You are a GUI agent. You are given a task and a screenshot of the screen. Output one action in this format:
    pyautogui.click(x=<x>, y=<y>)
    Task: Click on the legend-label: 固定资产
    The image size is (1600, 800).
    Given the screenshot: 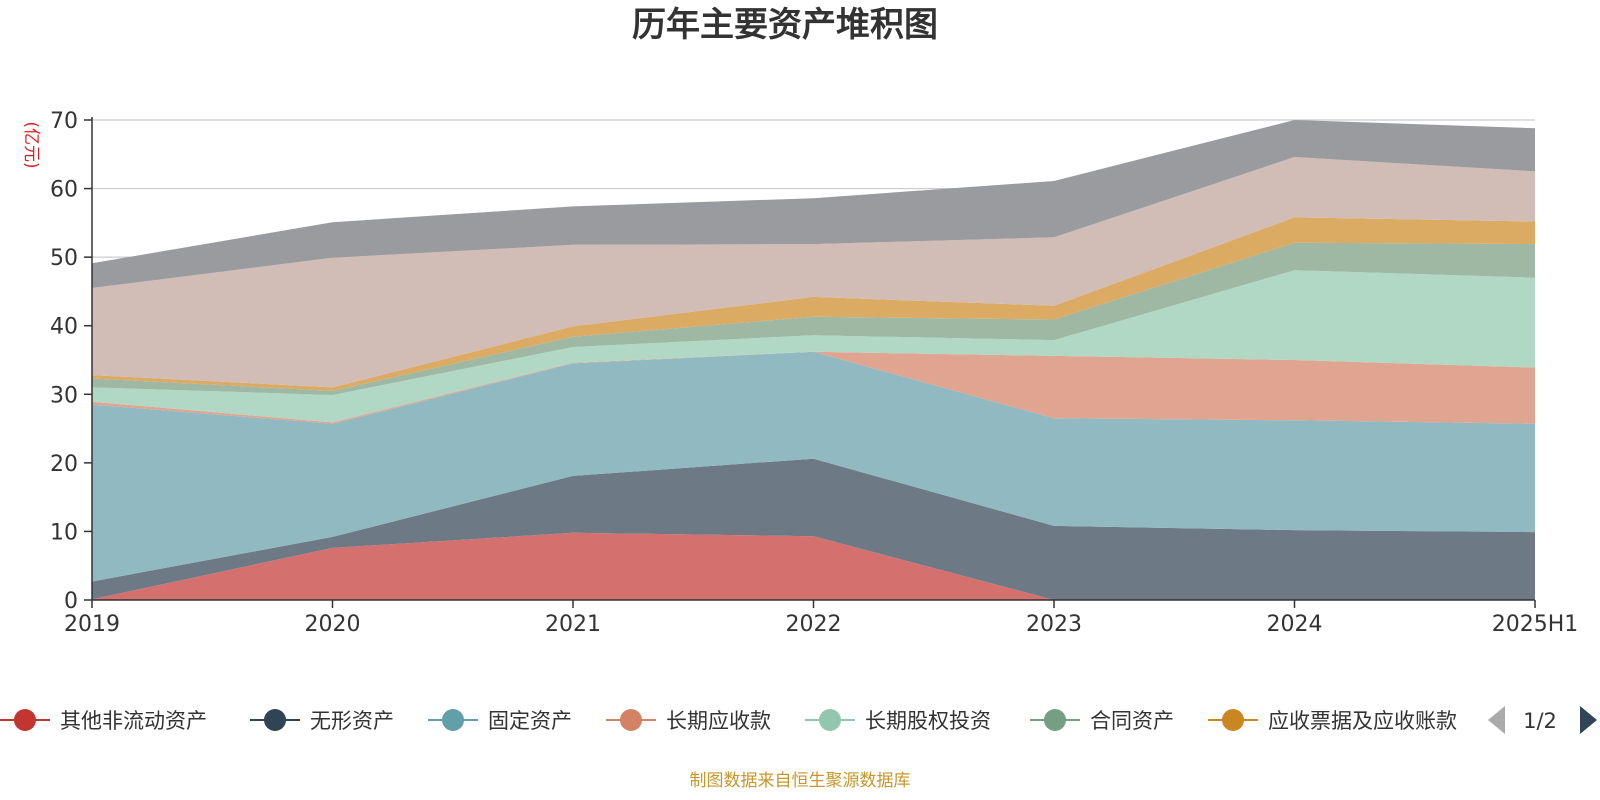 What is the action you would take?
    pyautogui.click(x=530, y=721)
    